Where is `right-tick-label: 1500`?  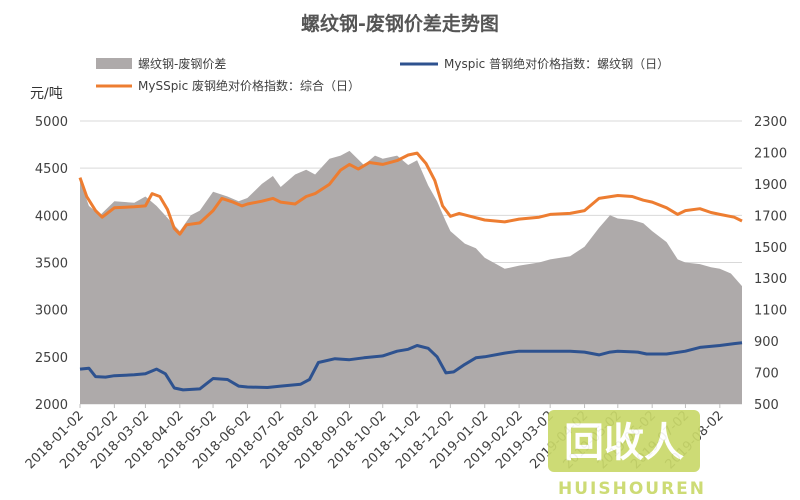 right-tick-label: 1500 is located at coordinates (770, 248).